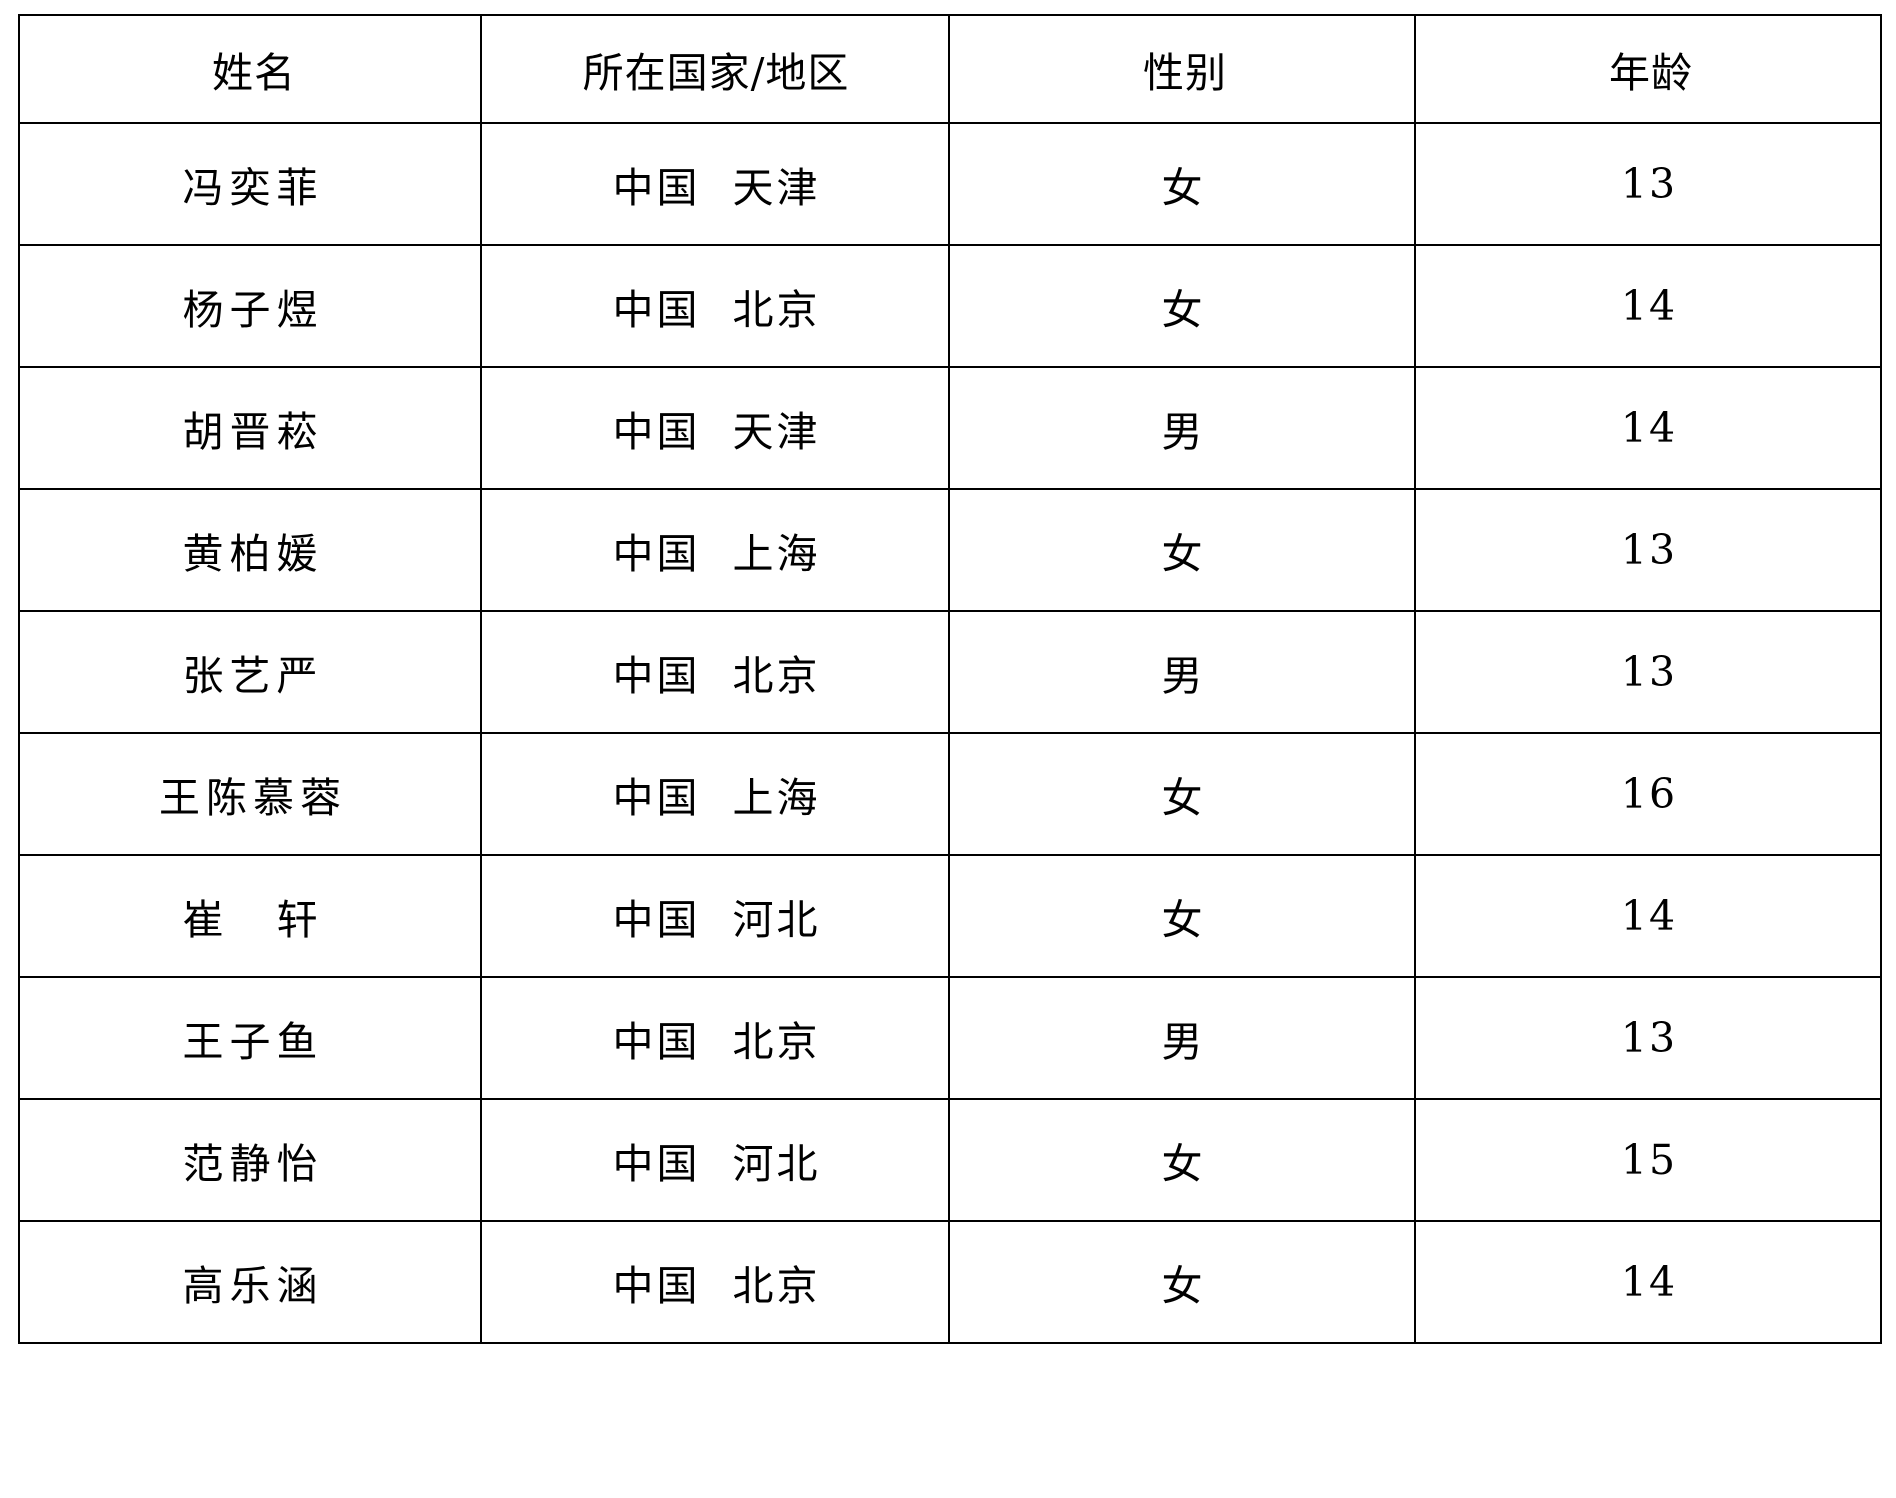 The width and height of the screenshot is (1896, 1498). I want to click on table-row: 王子鱼 中国 北京 男 13, so click(950, 1038).